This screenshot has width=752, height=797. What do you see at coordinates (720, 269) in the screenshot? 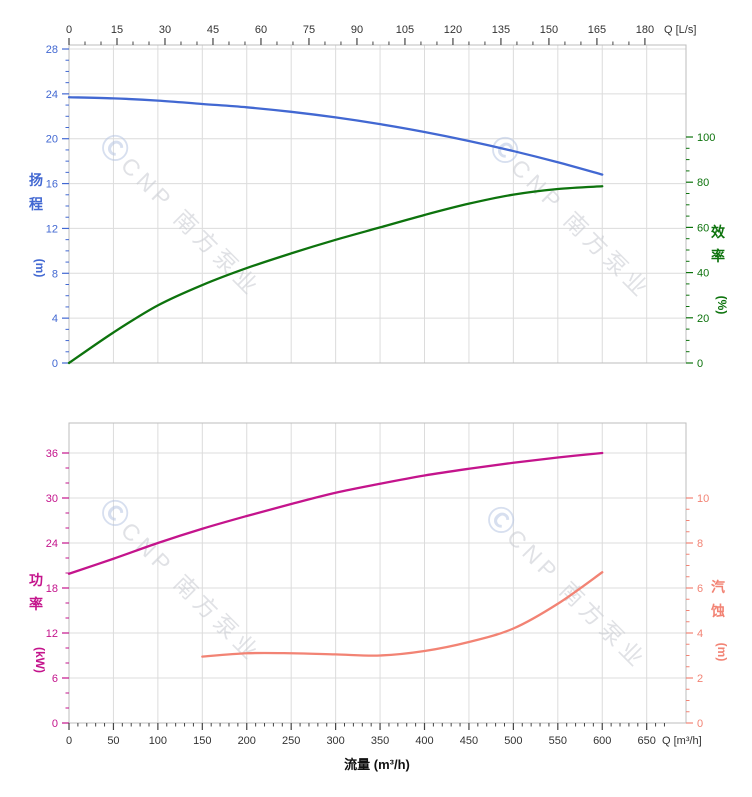
I see `axis-title-效率: 效率 (%)` at bounding box center [720, 269].